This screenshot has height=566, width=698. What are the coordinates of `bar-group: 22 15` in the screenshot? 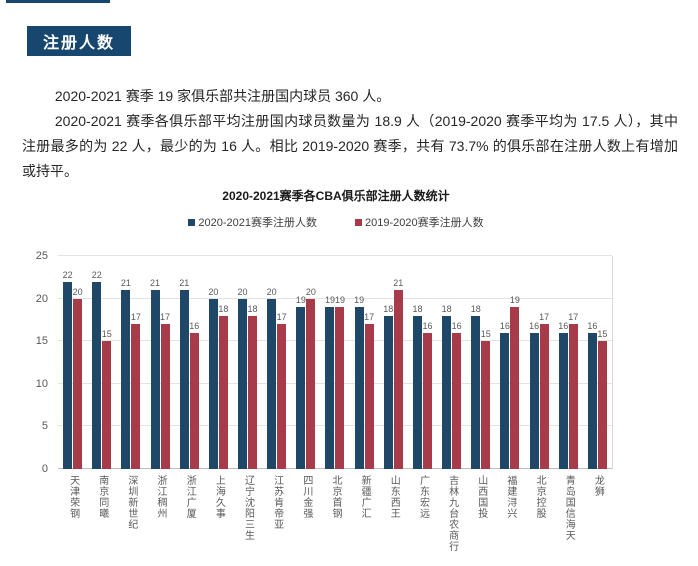 It's located at (101, 362).